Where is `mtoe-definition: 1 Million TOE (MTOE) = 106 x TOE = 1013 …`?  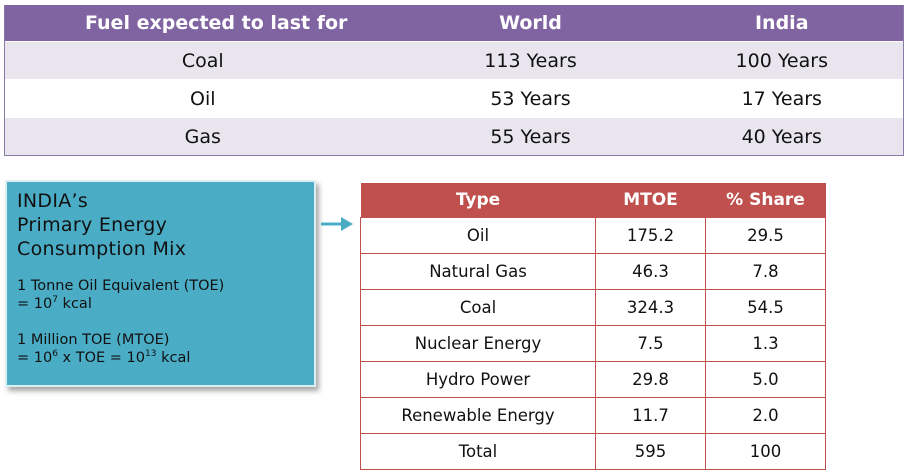 mtoe-definition: 1 Million TOE (MTOE) = 106 x TOE = 1013 … is located at coordinates (160, 349).